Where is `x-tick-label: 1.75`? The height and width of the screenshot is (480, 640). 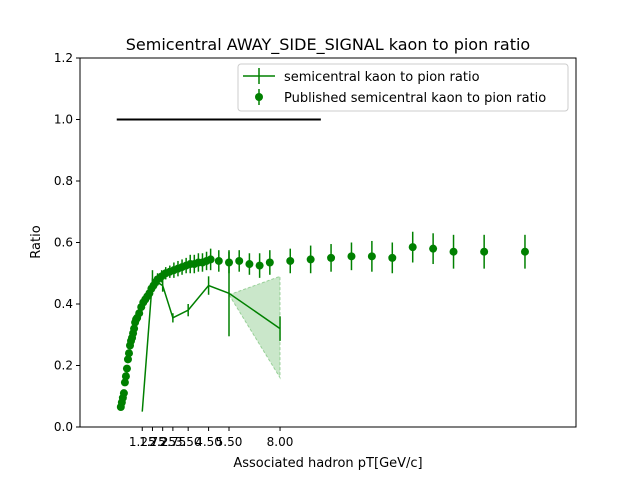 x-tick-label: 1.75 is located at coordinates (152, 442).